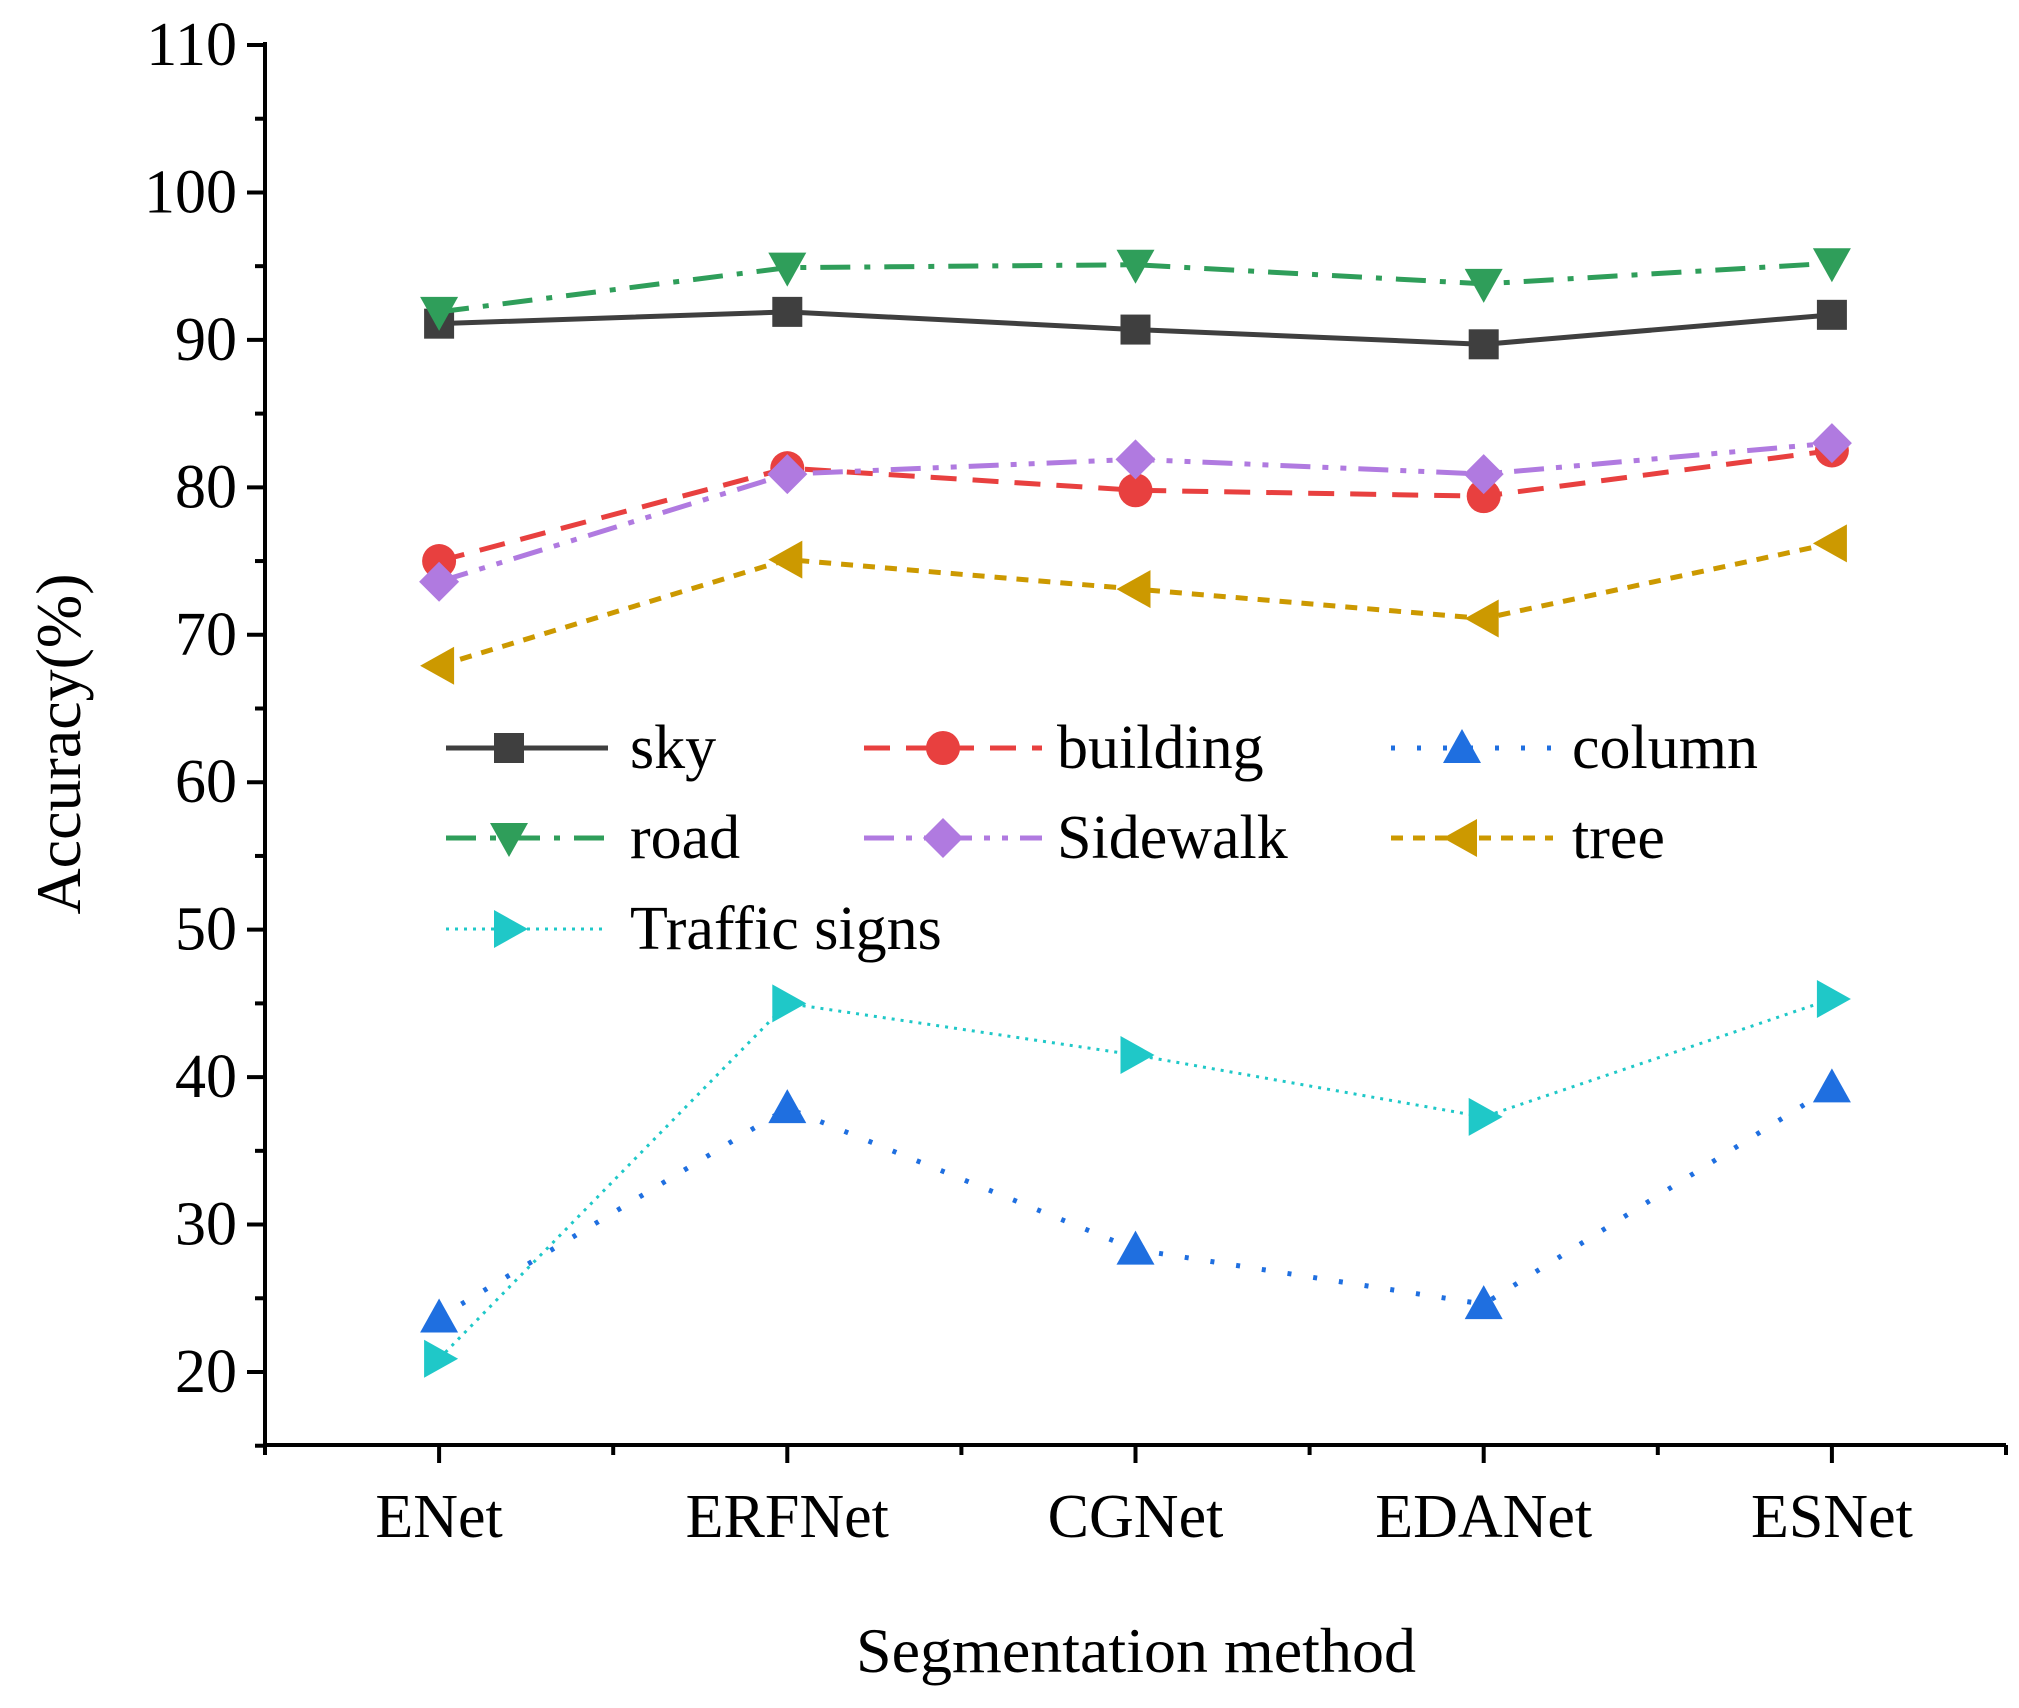 This screenshot has height=1708, width=2019. What do you see at coordinates (206, 1225) in the screenshot?
I see `y-tick-label: 30` at bounding box center [206, 1225].